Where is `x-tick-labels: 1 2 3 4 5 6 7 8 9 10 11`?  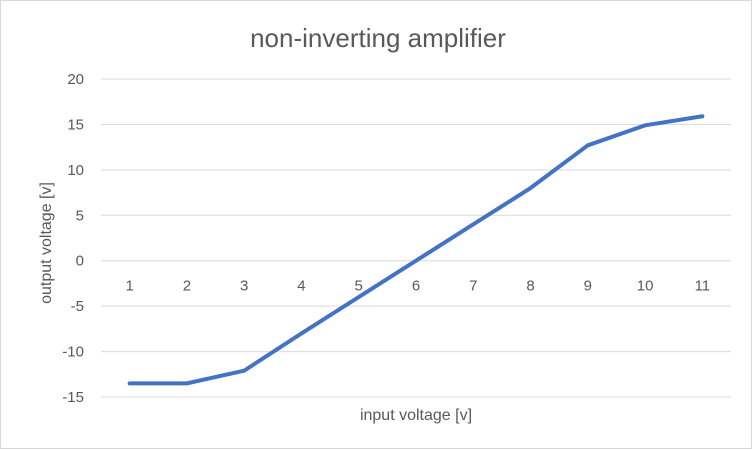 x-tick-labels: 1 2 3 4 5 6 7 8 9 10 11 is located at coordinates (417, 286).